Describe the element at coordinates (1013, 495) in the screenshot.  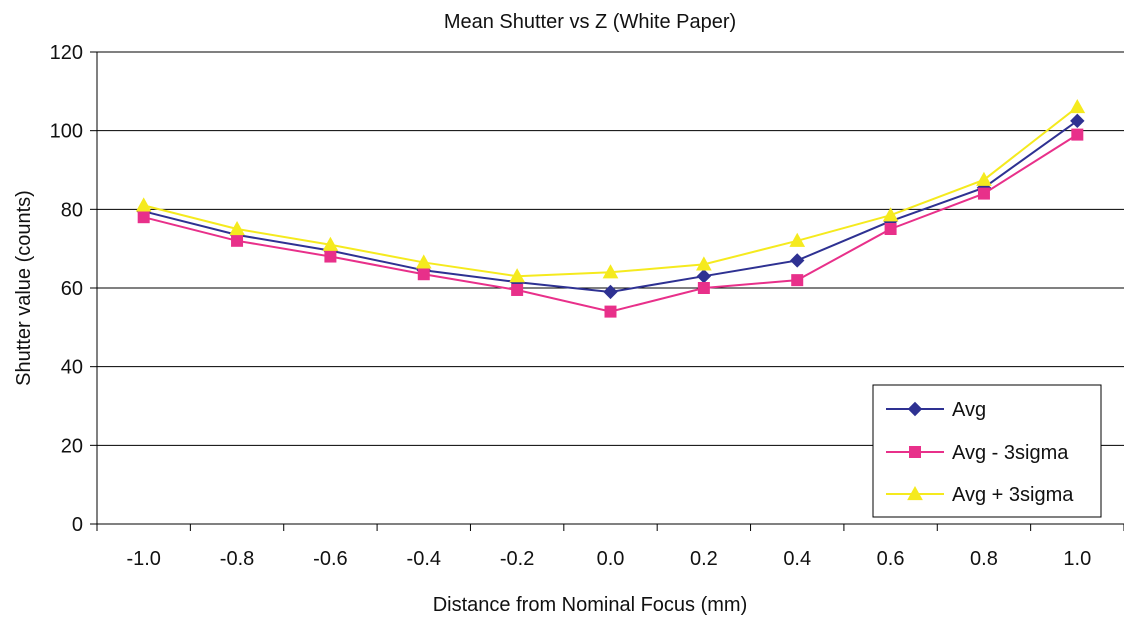
I see `legend-label: Avg + 3sigma` at that location.